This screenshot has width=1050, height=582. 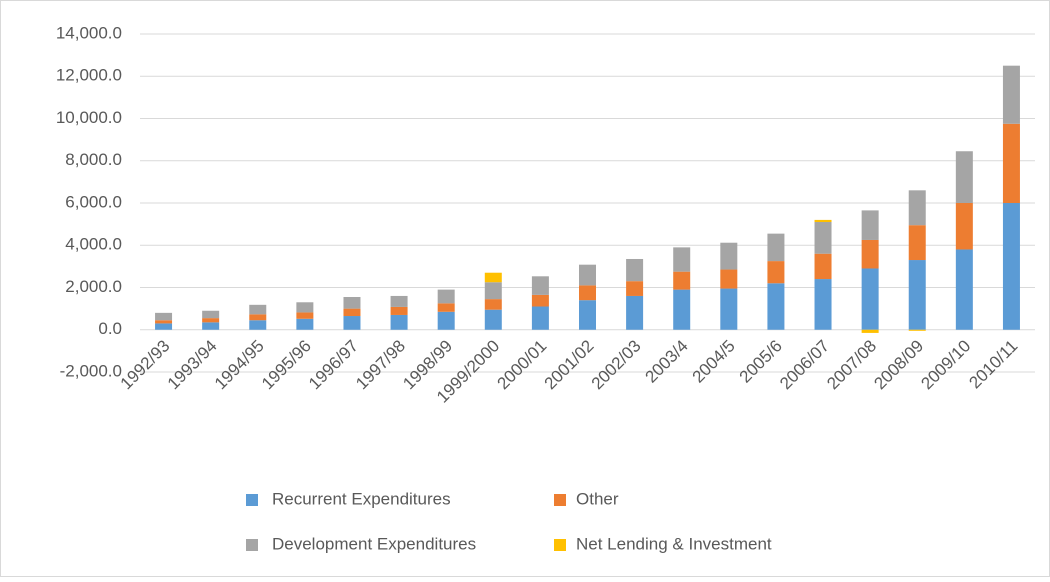 I want to click on legend-label: Development Expenditures, so click(x=374, y=543).